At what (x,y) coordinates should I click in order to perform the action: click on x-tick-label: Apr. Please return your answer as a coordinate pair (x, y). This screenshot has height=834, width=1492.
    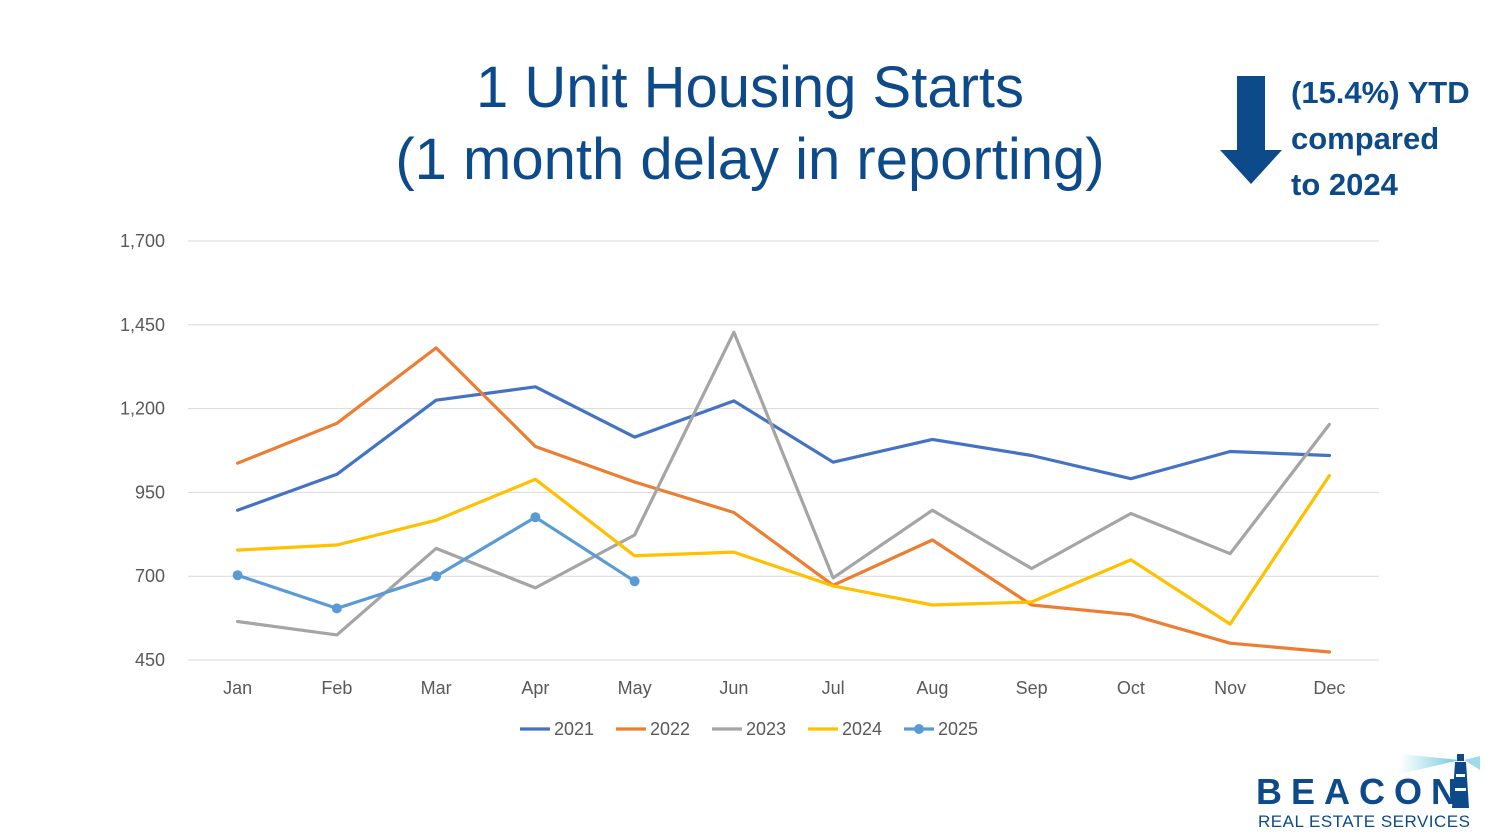
    Looking at the image, I should click on (535, 688).